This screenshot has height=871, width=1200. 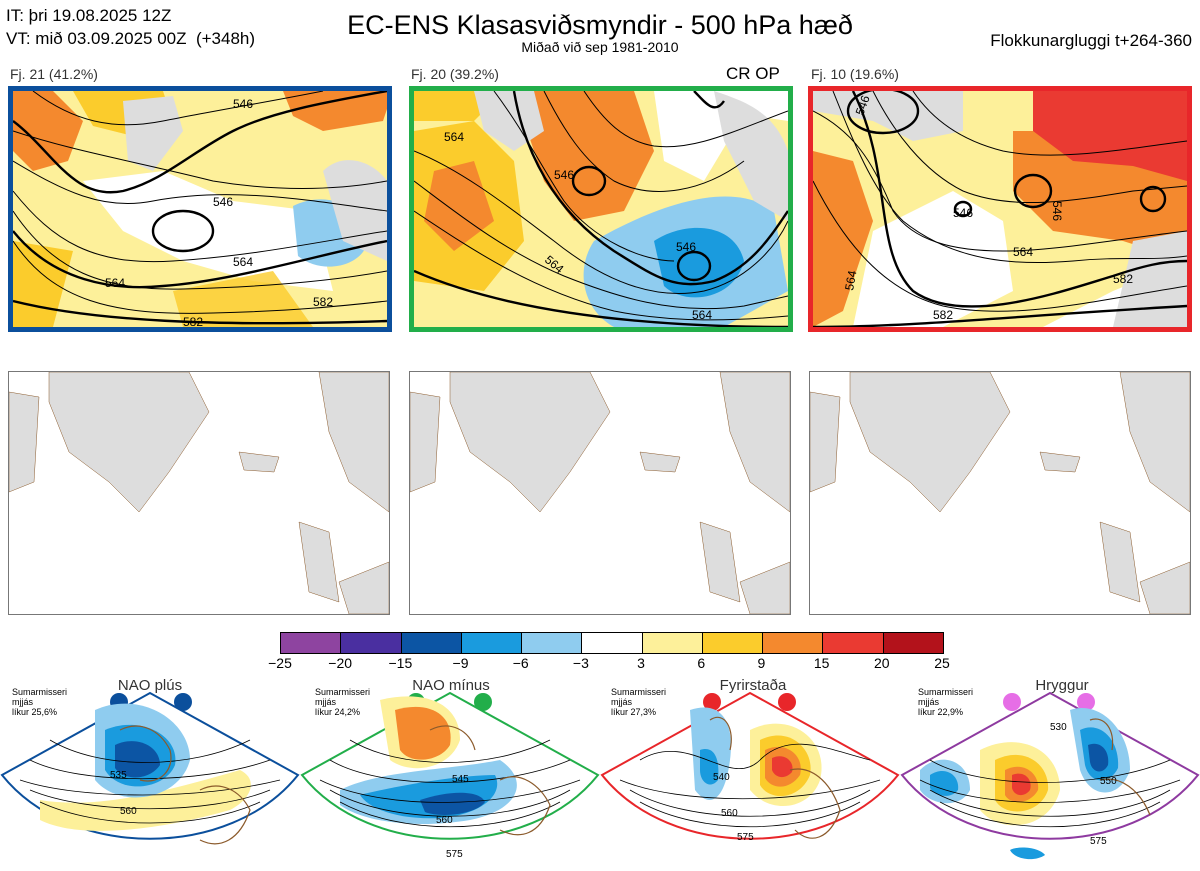 I want to click on cluster-3-contour-3: 546, so click(x=1057, y=211).